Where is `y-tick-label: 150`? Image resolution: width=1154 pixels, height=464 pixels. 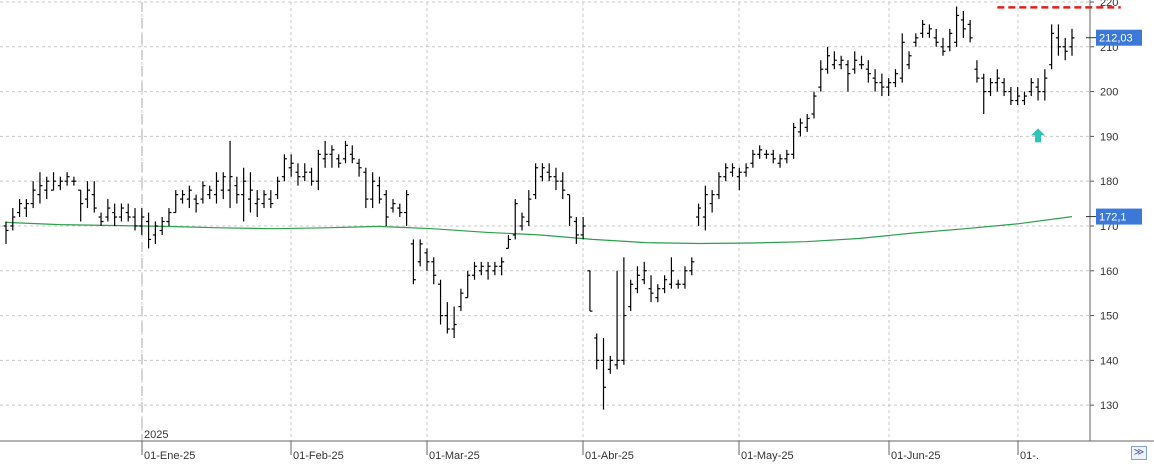
y-tick-label: 150 is located at coordinates (1109, 317).